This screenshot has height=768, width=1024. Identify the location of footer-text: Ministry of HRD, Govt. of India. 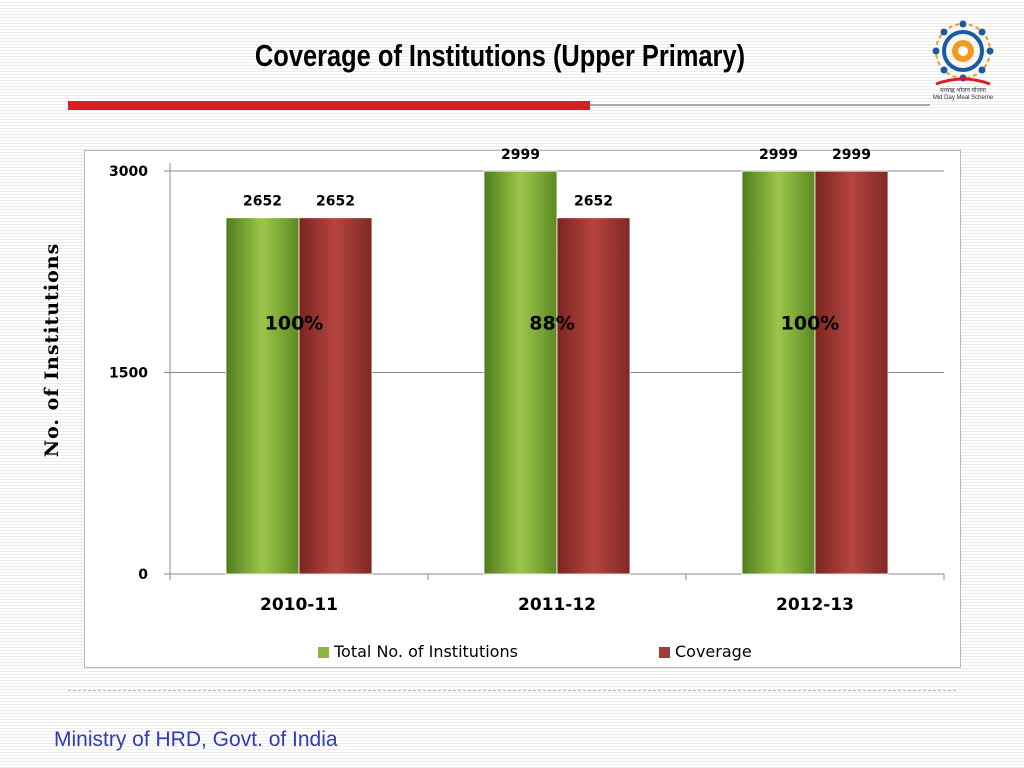
(196, 739).